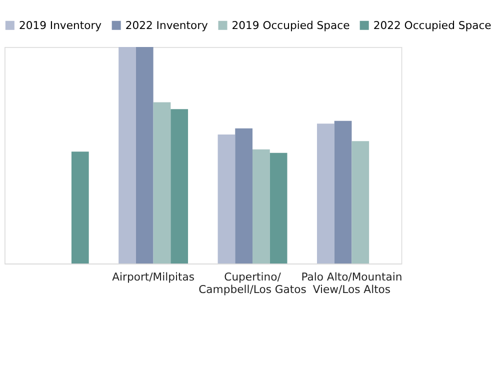 This screenshot has width=496, height=380. What do you see at coordinates (291, 25) in the screenshot?
I see `legend-label: 2019 Occupied Space` at bounding box center [291, 25].